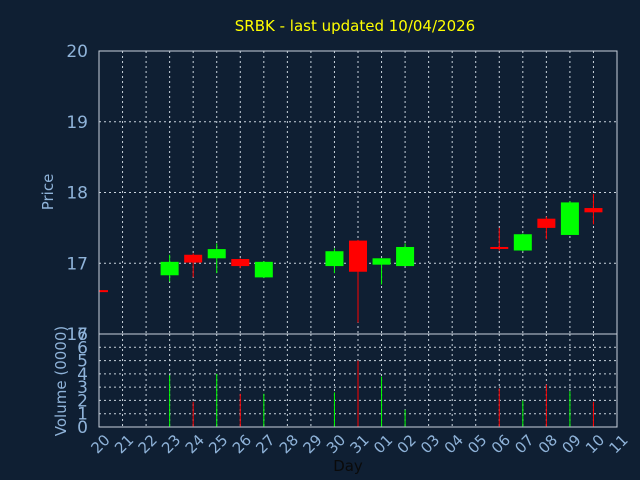 The image size is (640, 480). Describe the element at coordinates (82, 401) in the screenshot. I see `volume-tick-label: 2` at that location.